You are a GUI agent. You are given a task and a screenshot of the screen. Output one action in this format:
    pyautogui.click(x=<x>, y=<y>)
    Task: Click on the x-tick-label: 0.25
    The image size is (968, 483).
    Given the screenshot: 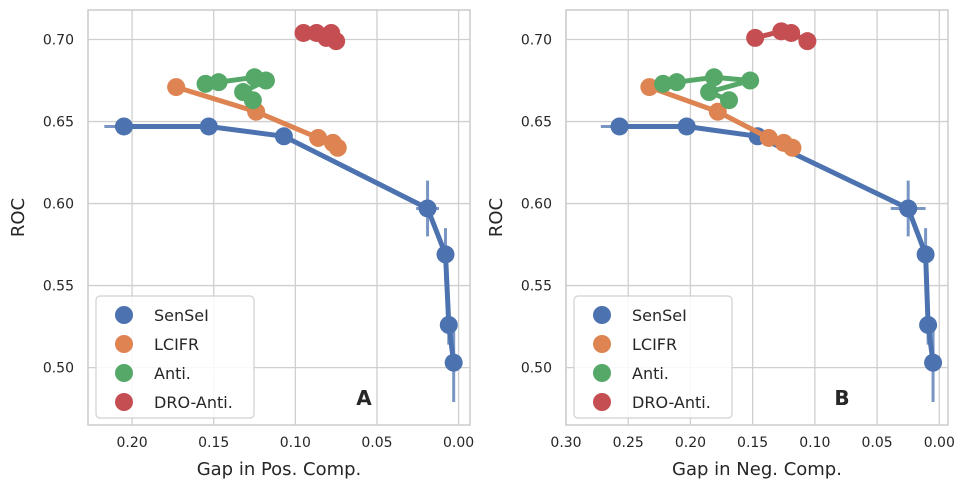 What is the action you would take?
    pyautogui.click(x=628, y=443)
    